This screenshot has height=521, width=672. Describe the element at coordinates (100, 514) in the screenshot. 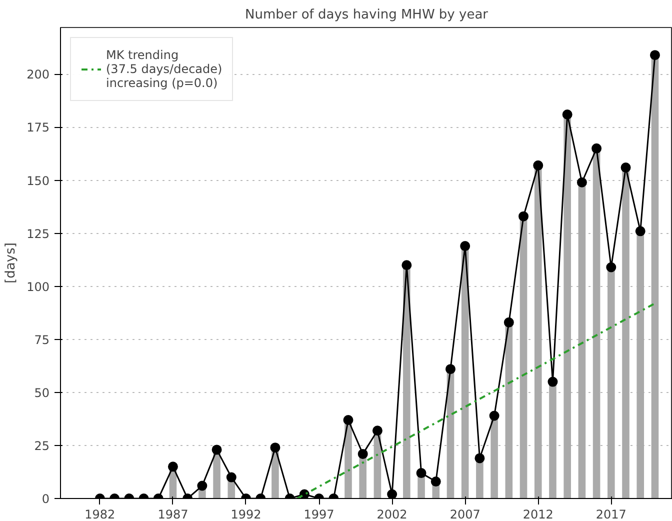

I see `x-tick-label: 1982` at that location.